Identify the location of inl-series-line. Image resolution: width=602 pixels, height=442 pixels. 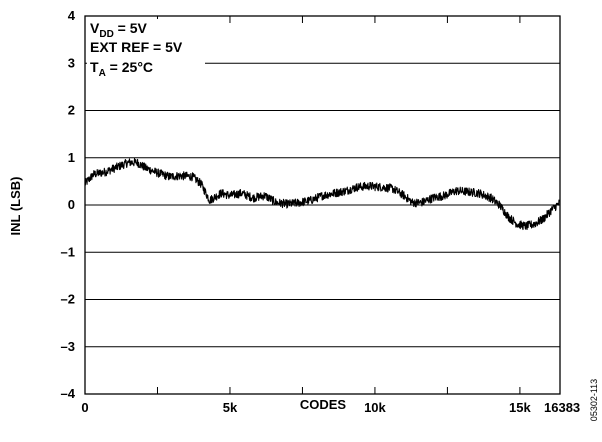
(322, 194).